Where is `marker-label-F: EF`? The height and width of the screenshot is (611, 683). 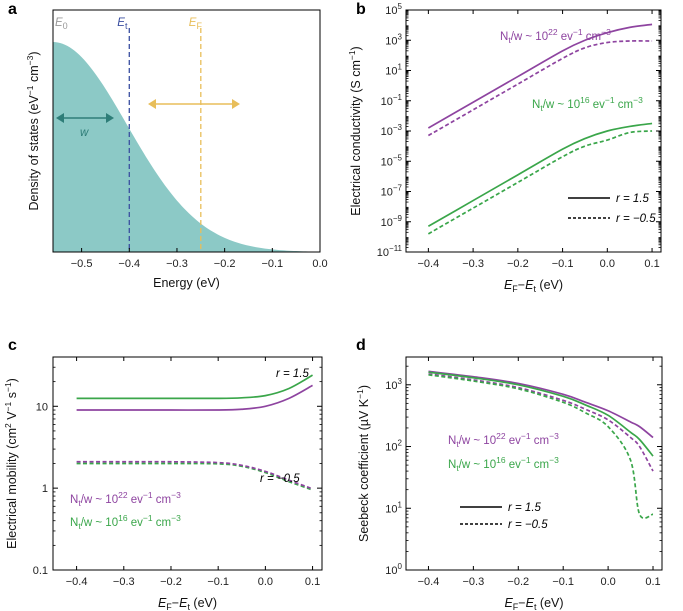
marker-label-F: EF is located at coordinates (196, 24).